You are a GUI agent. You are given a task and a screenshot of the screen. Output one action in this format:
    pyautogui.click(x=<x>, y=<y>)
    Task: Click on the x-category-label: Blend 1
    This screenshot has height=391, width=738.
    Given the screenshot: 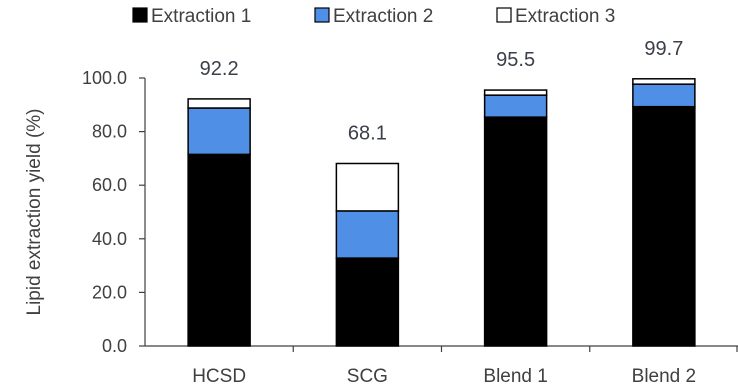 What is the action you would take?
    pyautogui.click(x=515, y=376)
    